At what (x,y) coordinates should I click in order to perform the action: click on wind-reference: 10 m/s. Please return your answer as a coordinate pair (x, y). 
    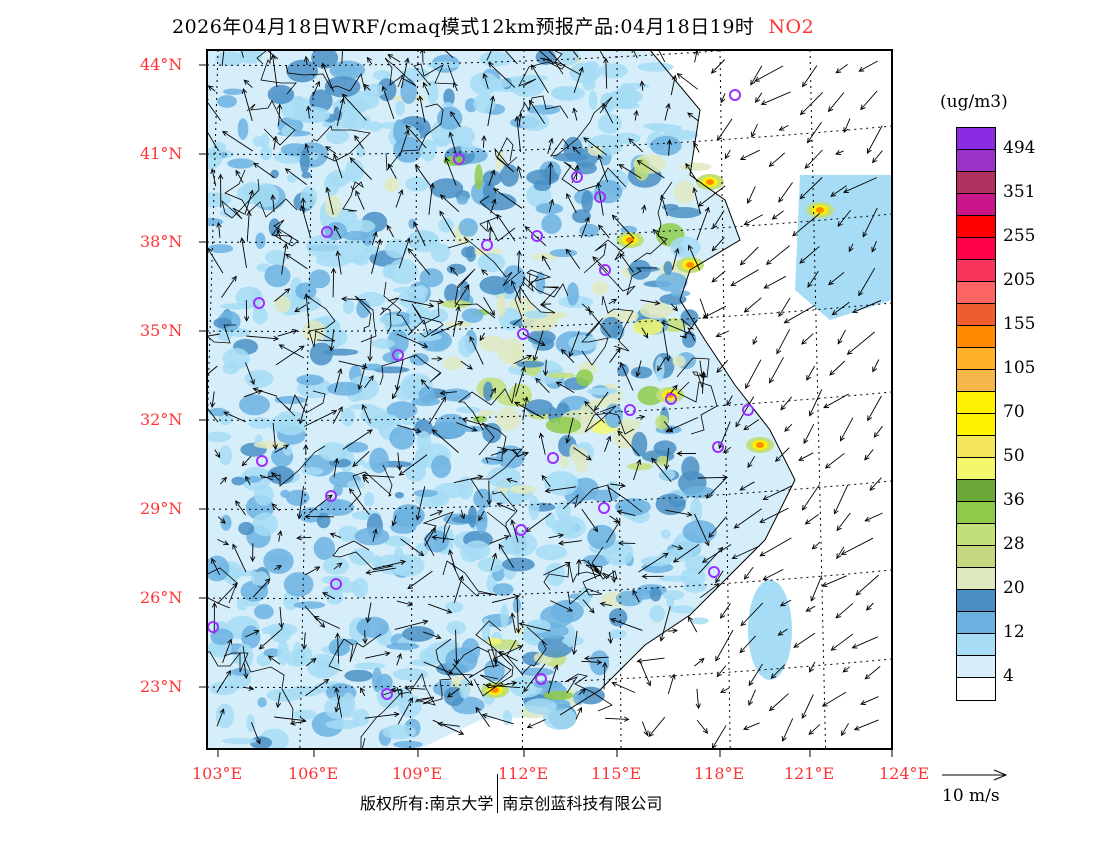
    Looking at the image, I should click on (977, 786).